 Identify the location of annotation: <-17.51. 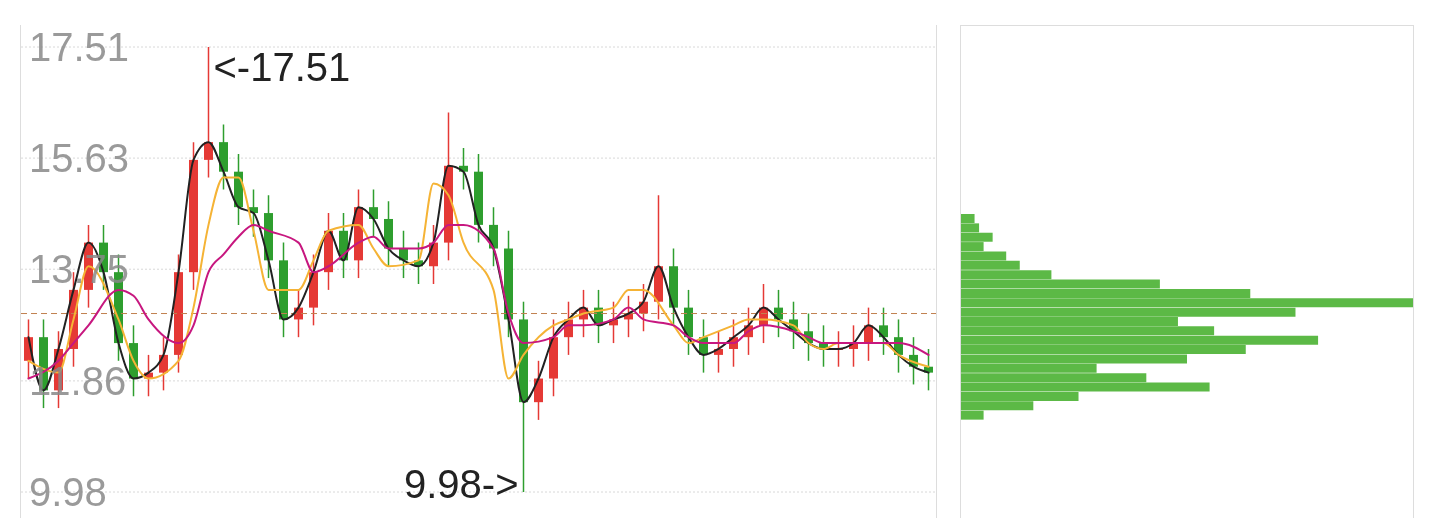
(282, 67).